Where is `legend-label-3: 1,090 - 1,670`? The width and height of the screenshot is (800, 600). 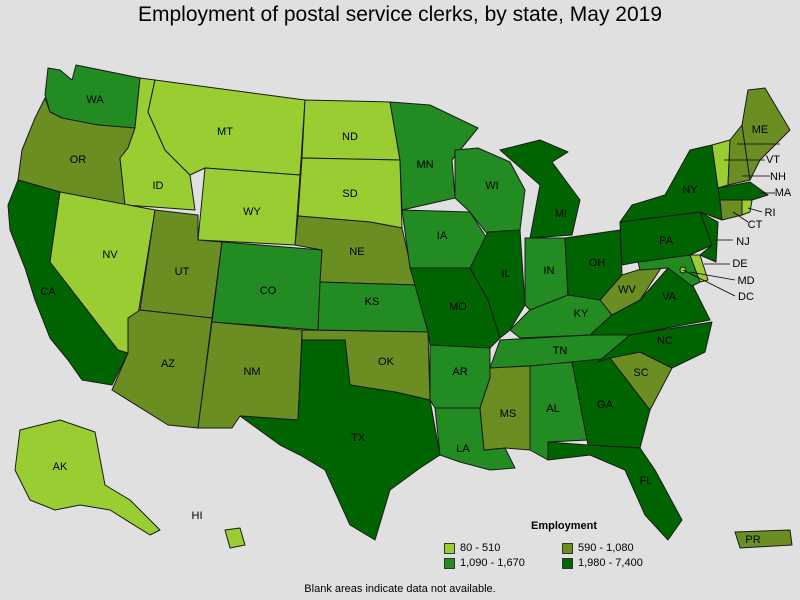
legend-label-3: 1,090 - 1,670 is located at coordinates (492, 563).